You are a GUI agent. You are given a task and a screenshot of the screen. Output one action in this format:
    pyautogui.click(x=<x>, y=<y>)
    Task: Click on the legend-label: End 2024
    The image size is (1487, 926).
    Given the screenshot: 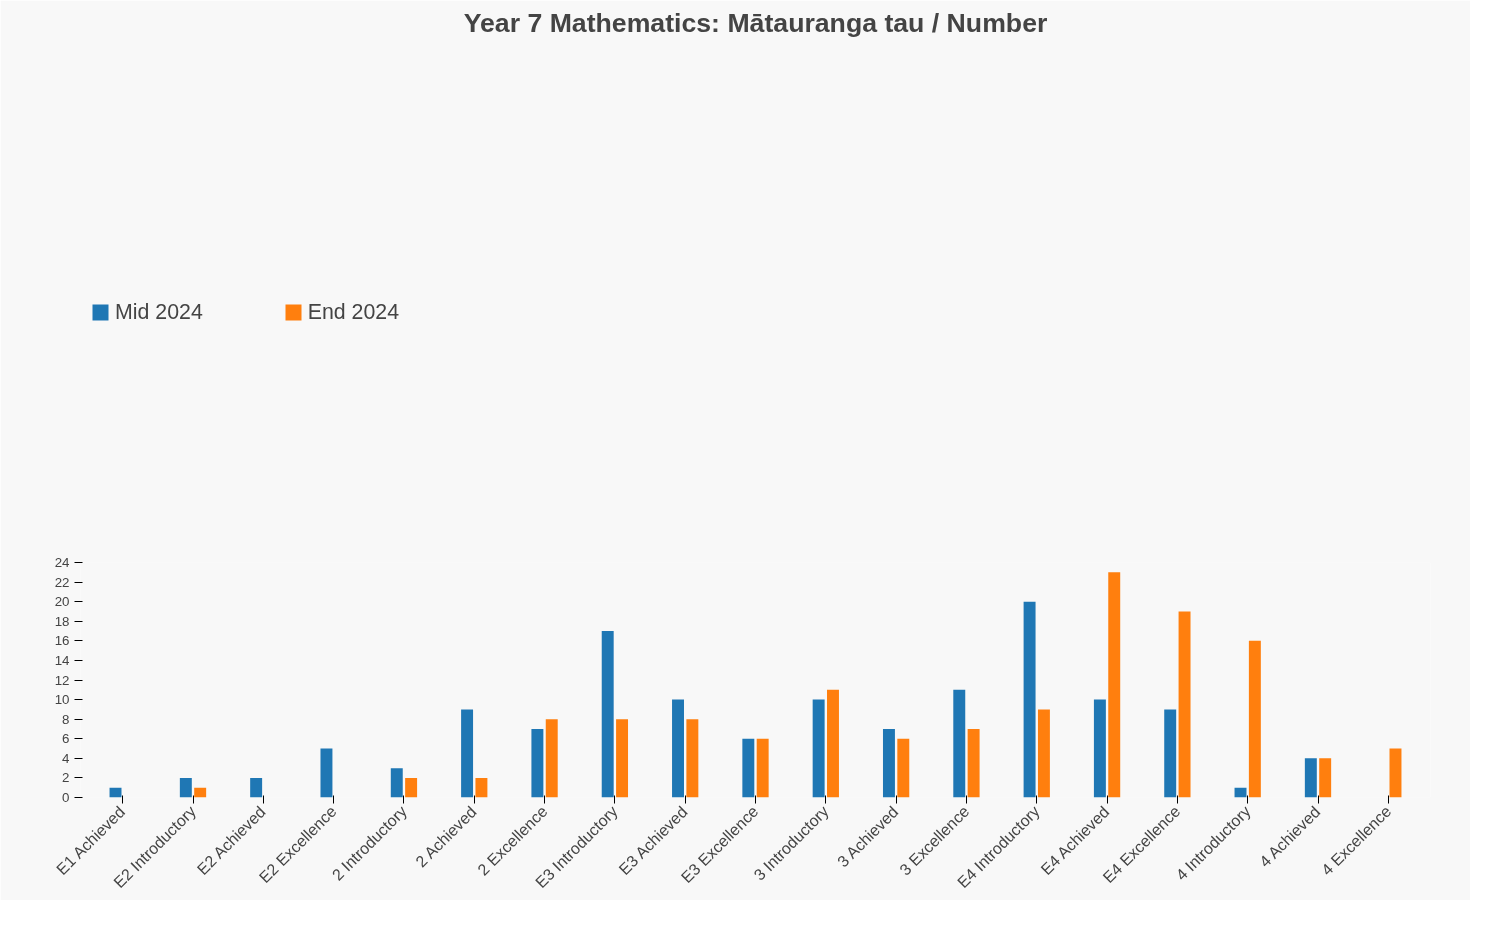 What is the action you would take?
    pyautogui.click(x=353, y=312)
    